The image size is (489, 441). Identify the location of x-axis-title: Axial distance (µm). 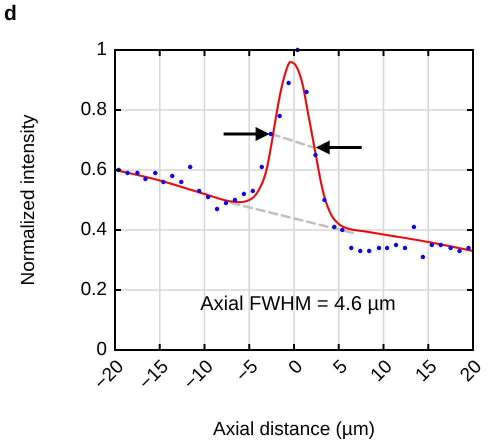
(294, 429).